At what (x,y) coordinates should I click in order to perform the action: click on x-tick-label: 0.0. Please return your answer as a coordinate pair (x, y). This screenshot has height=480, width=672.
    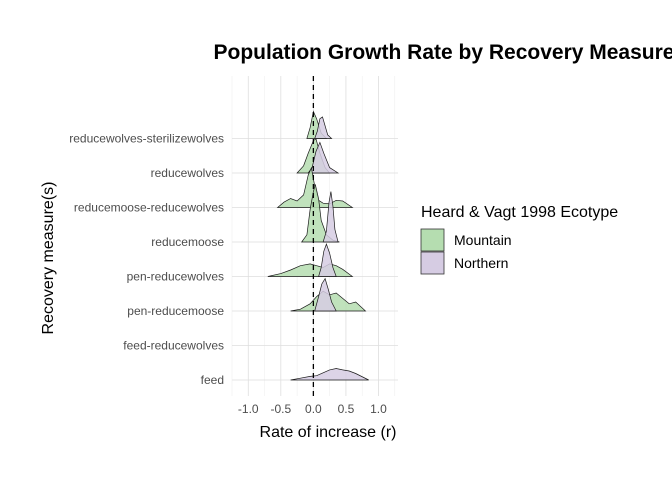
    Looking at the image, I should click on (313, 409).